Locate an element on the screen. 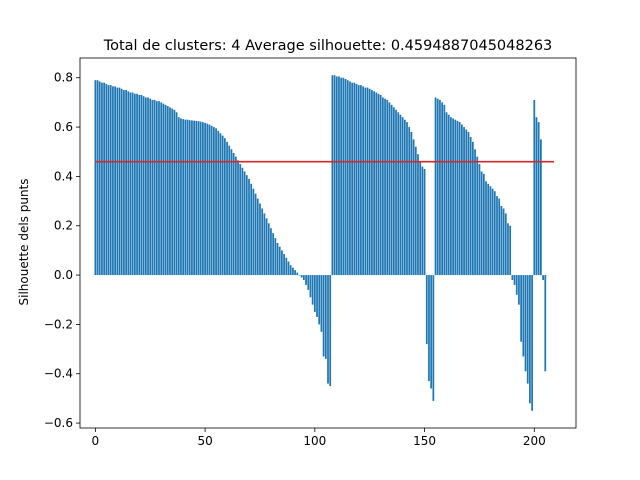 The height and width of the screenshot is (480, 640). x-tick-label: 100 is located at coordinates (314, 441).